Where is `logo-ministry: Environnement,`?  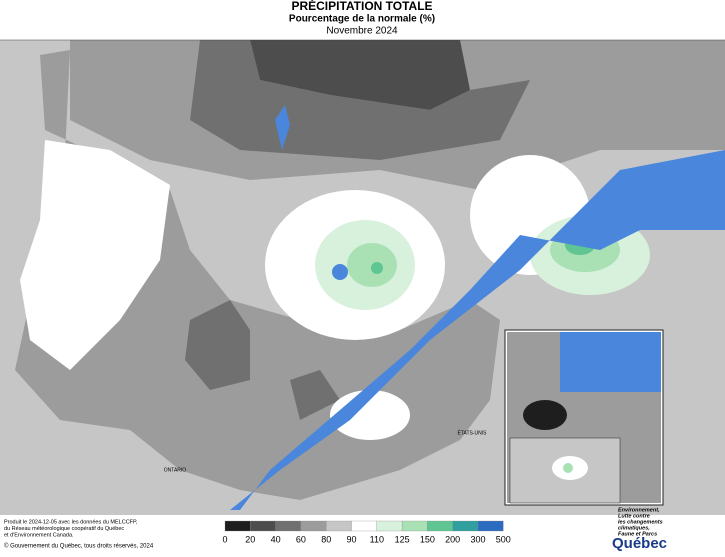 logo-ministry: Environnement, is located at coordinates (639, 510).